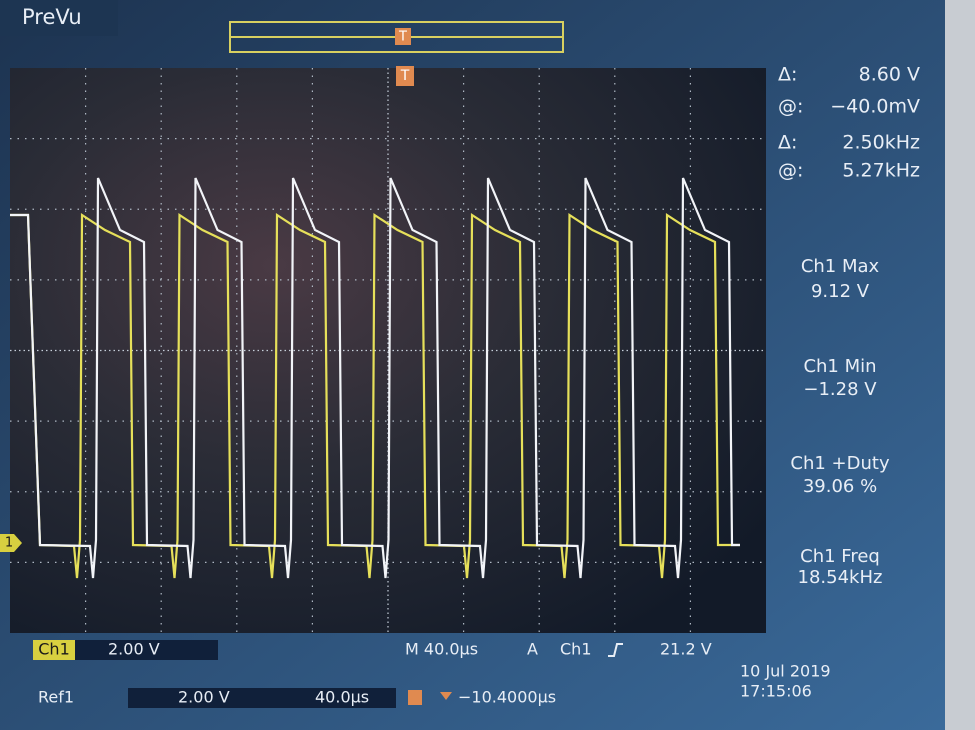 The image size is (975, 730). I want to click on status-acquire: A, so click(532, 649).